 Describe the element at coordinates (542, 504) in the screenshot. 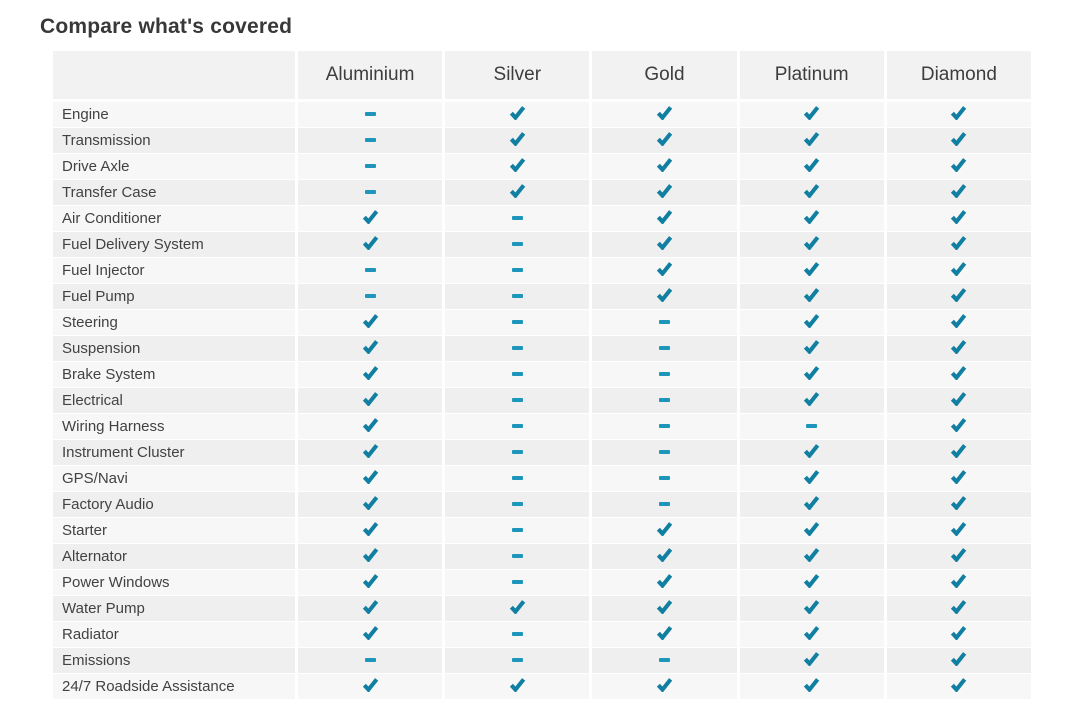

I see `table-row: Factory Audio` at that location.